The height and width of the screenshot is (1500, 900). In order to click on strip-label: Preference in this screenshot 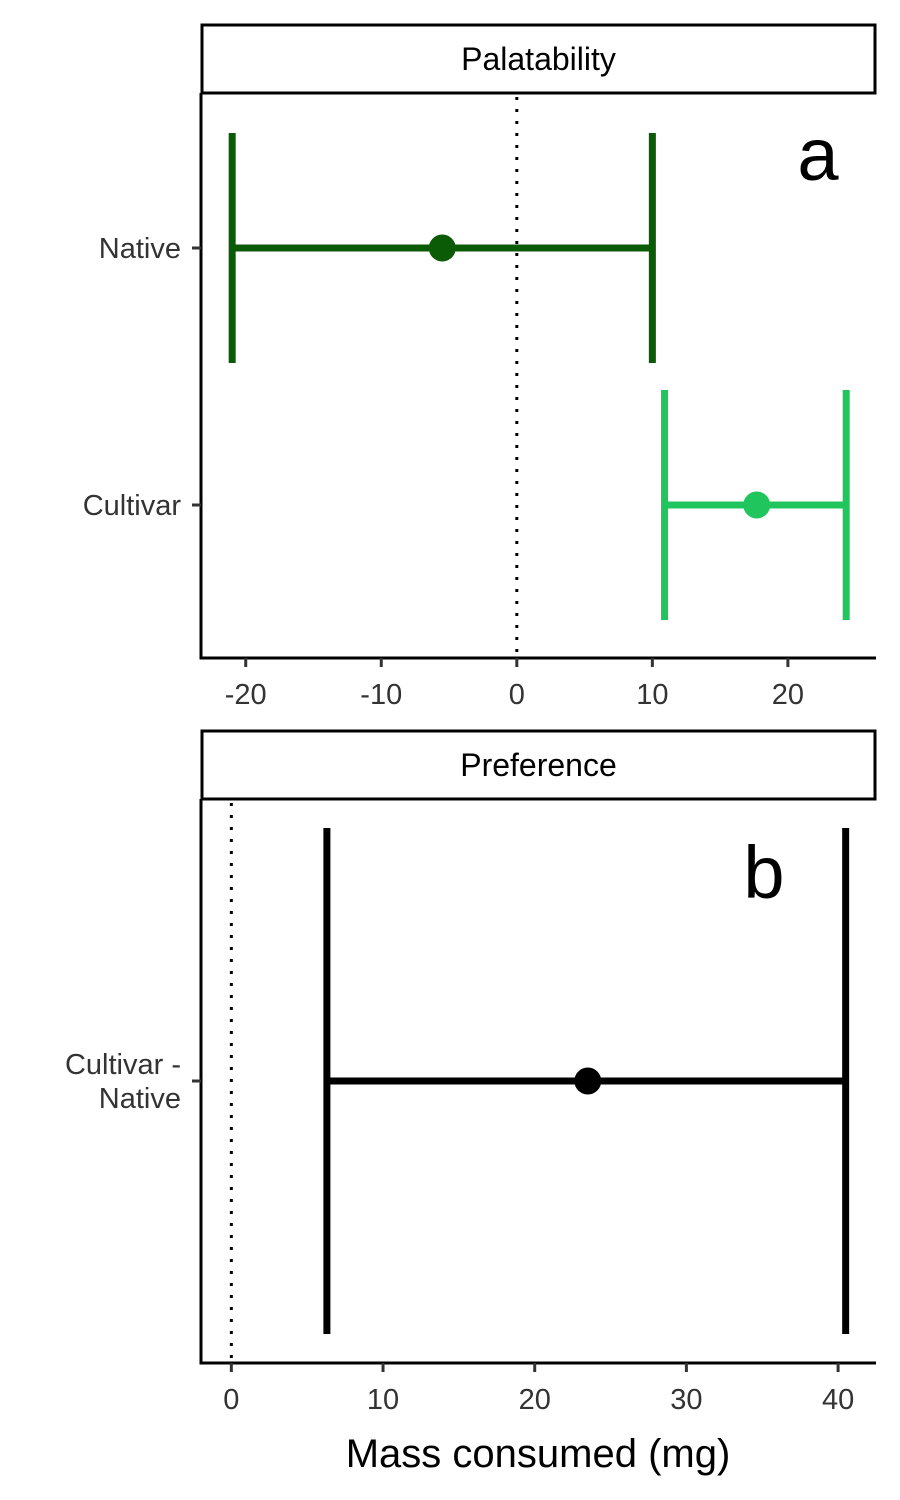, I will do `click(538, 765)`.